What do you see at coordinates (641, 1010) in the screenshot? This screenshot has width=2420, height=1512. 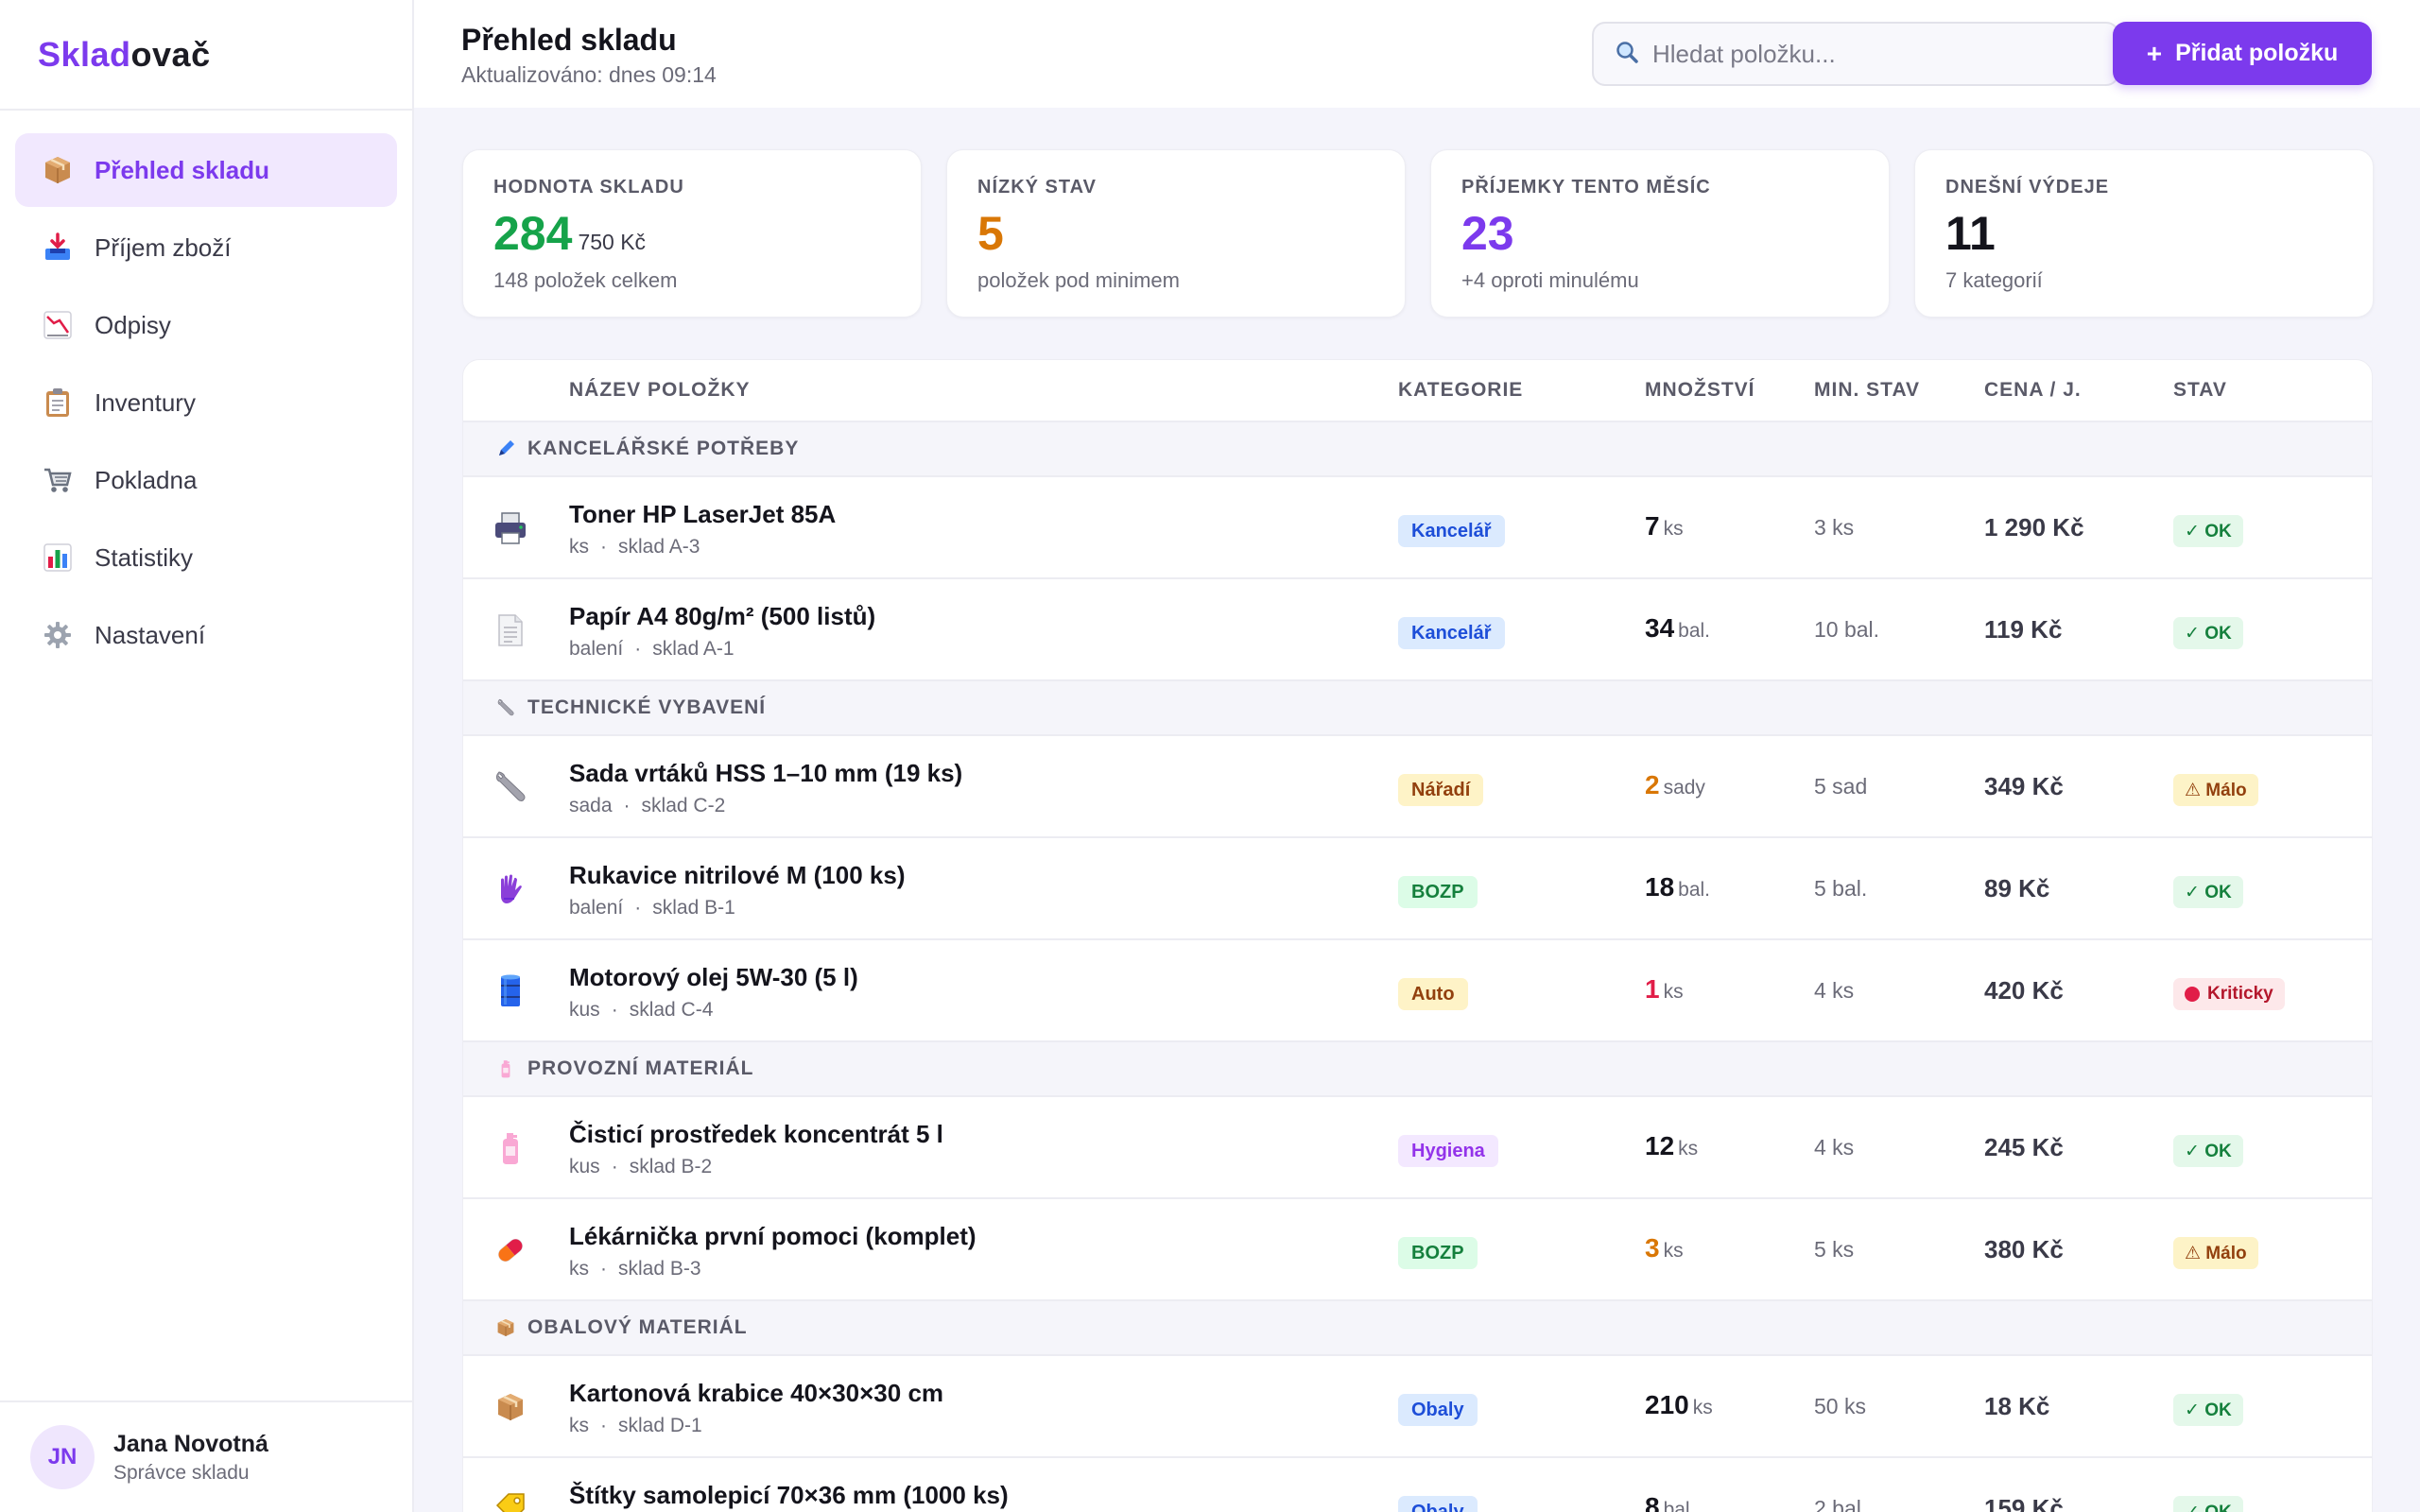 I see `item-meta: kus · sklad C-4` at bounding box center [641, 1010].